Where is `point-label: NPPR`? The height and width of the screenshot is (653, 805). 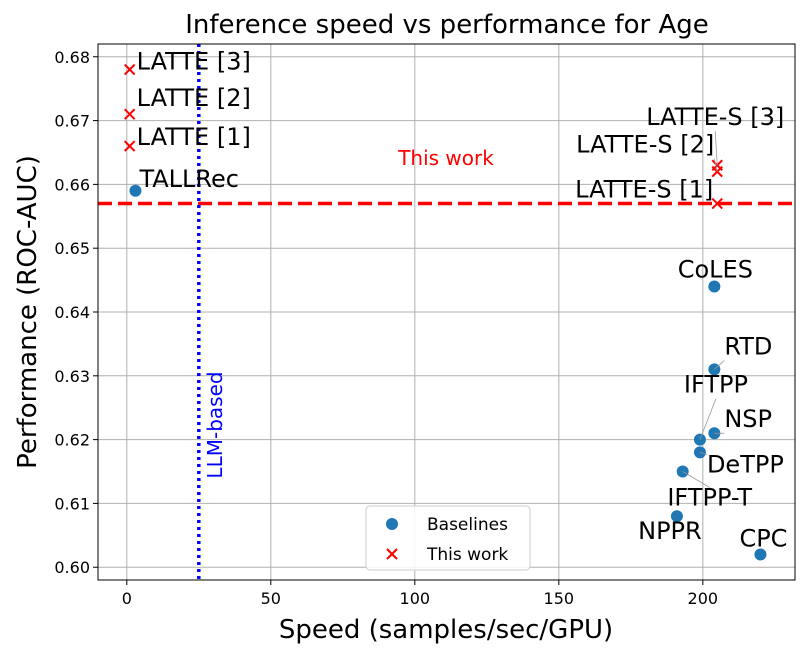
point-label: NPPR is located at coordinates (670, 531).